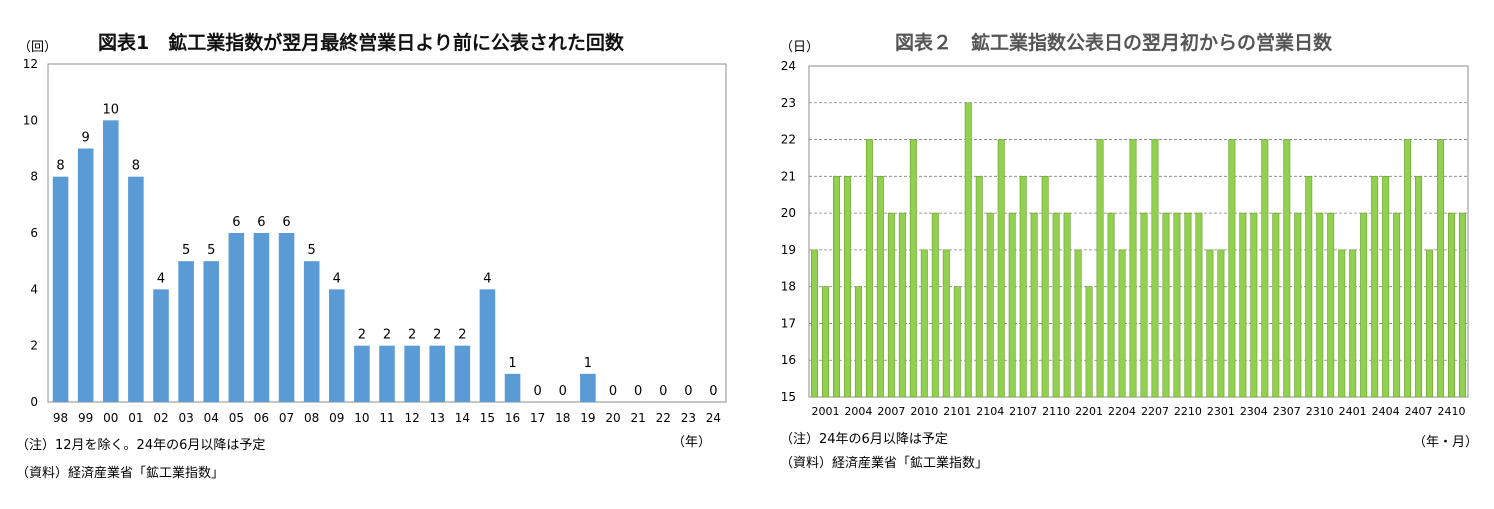 The height and width of the screenshot is (509, 1494). Describe the element at coordinates (891, 411) in the screenshot. I see `x-tick-label: 2007` at that location.